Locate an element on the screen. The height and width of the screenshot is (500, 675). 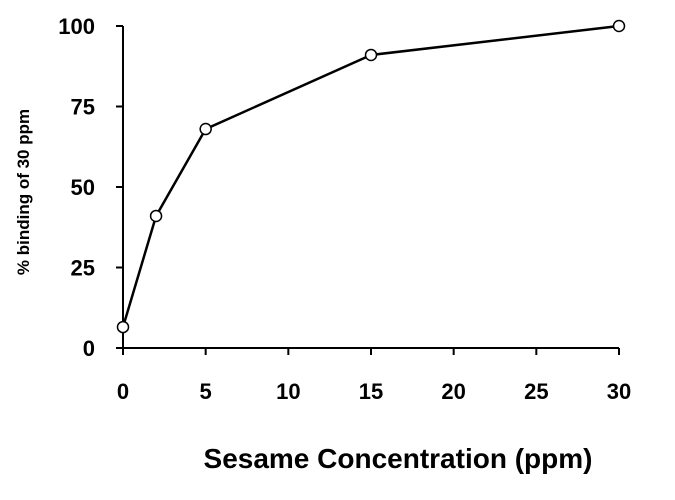
x-axis-title: Sesame Concentration (ppm) is located at coordinates (398, 458).